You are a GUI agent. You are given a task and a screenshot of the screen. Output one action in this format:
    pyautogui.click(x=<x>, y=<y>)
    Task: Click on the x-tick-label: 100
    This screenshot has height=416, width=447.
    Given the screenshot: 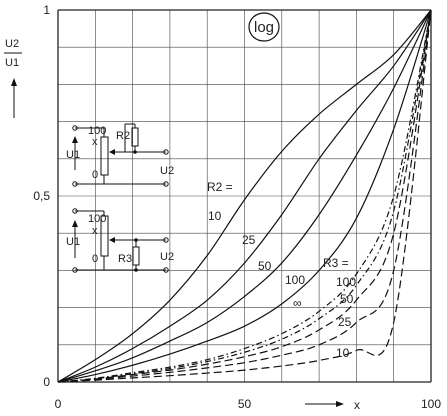 What is the action you would take?
    pyautogui.click(x=431, y=404)
    